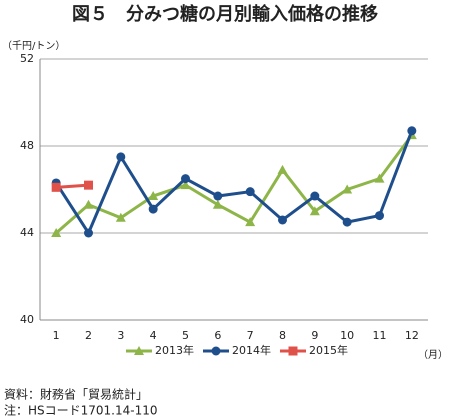  I want to click on y-axis-label: （千円/トン）, so click(33, 46).